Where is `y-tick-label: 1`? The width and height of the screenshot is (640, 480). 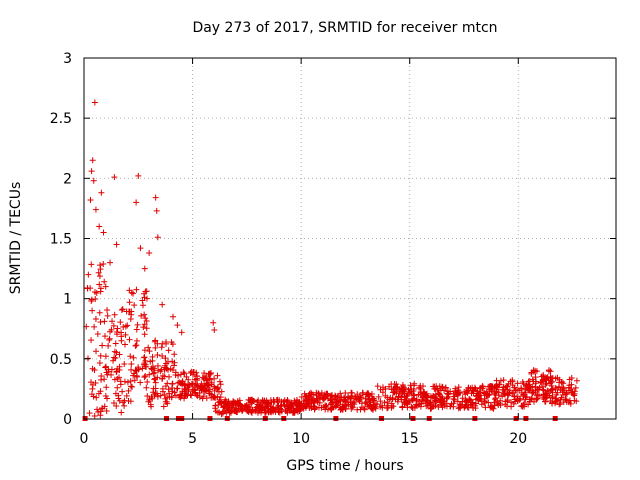 y-tick-label: 1 is located at coordinates (67, 300).